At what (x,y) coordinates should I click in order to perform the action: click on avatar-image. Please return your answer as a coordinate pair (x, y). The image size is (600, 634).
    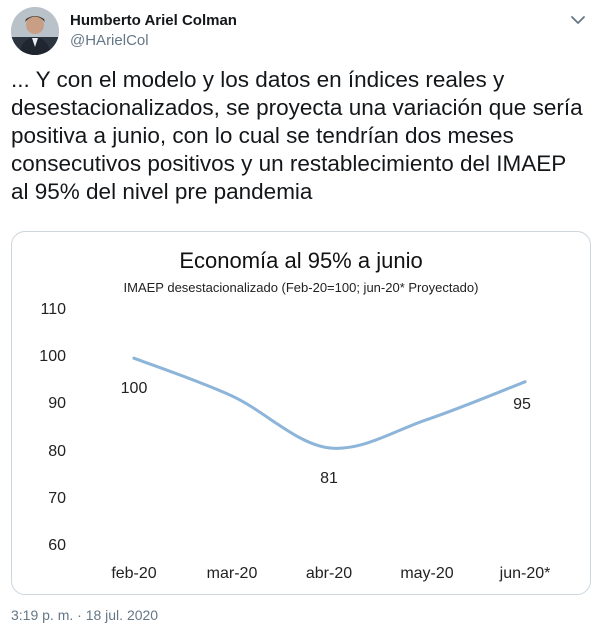
    Looking at the image, I should click on (35, 31).